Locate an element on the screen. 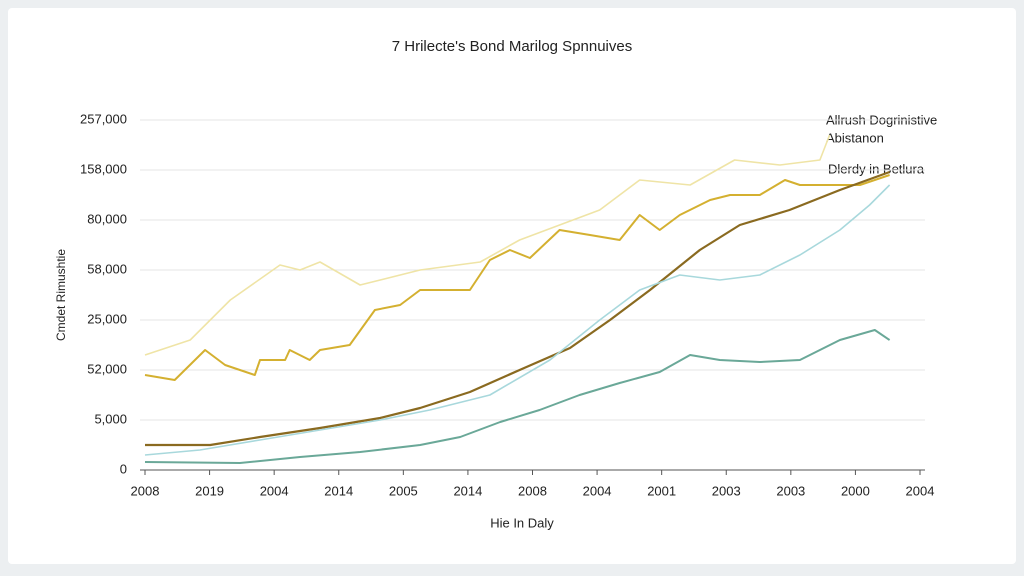  y-axis-label: Cmdet Rimushtie is located at coordinates (61, 295).